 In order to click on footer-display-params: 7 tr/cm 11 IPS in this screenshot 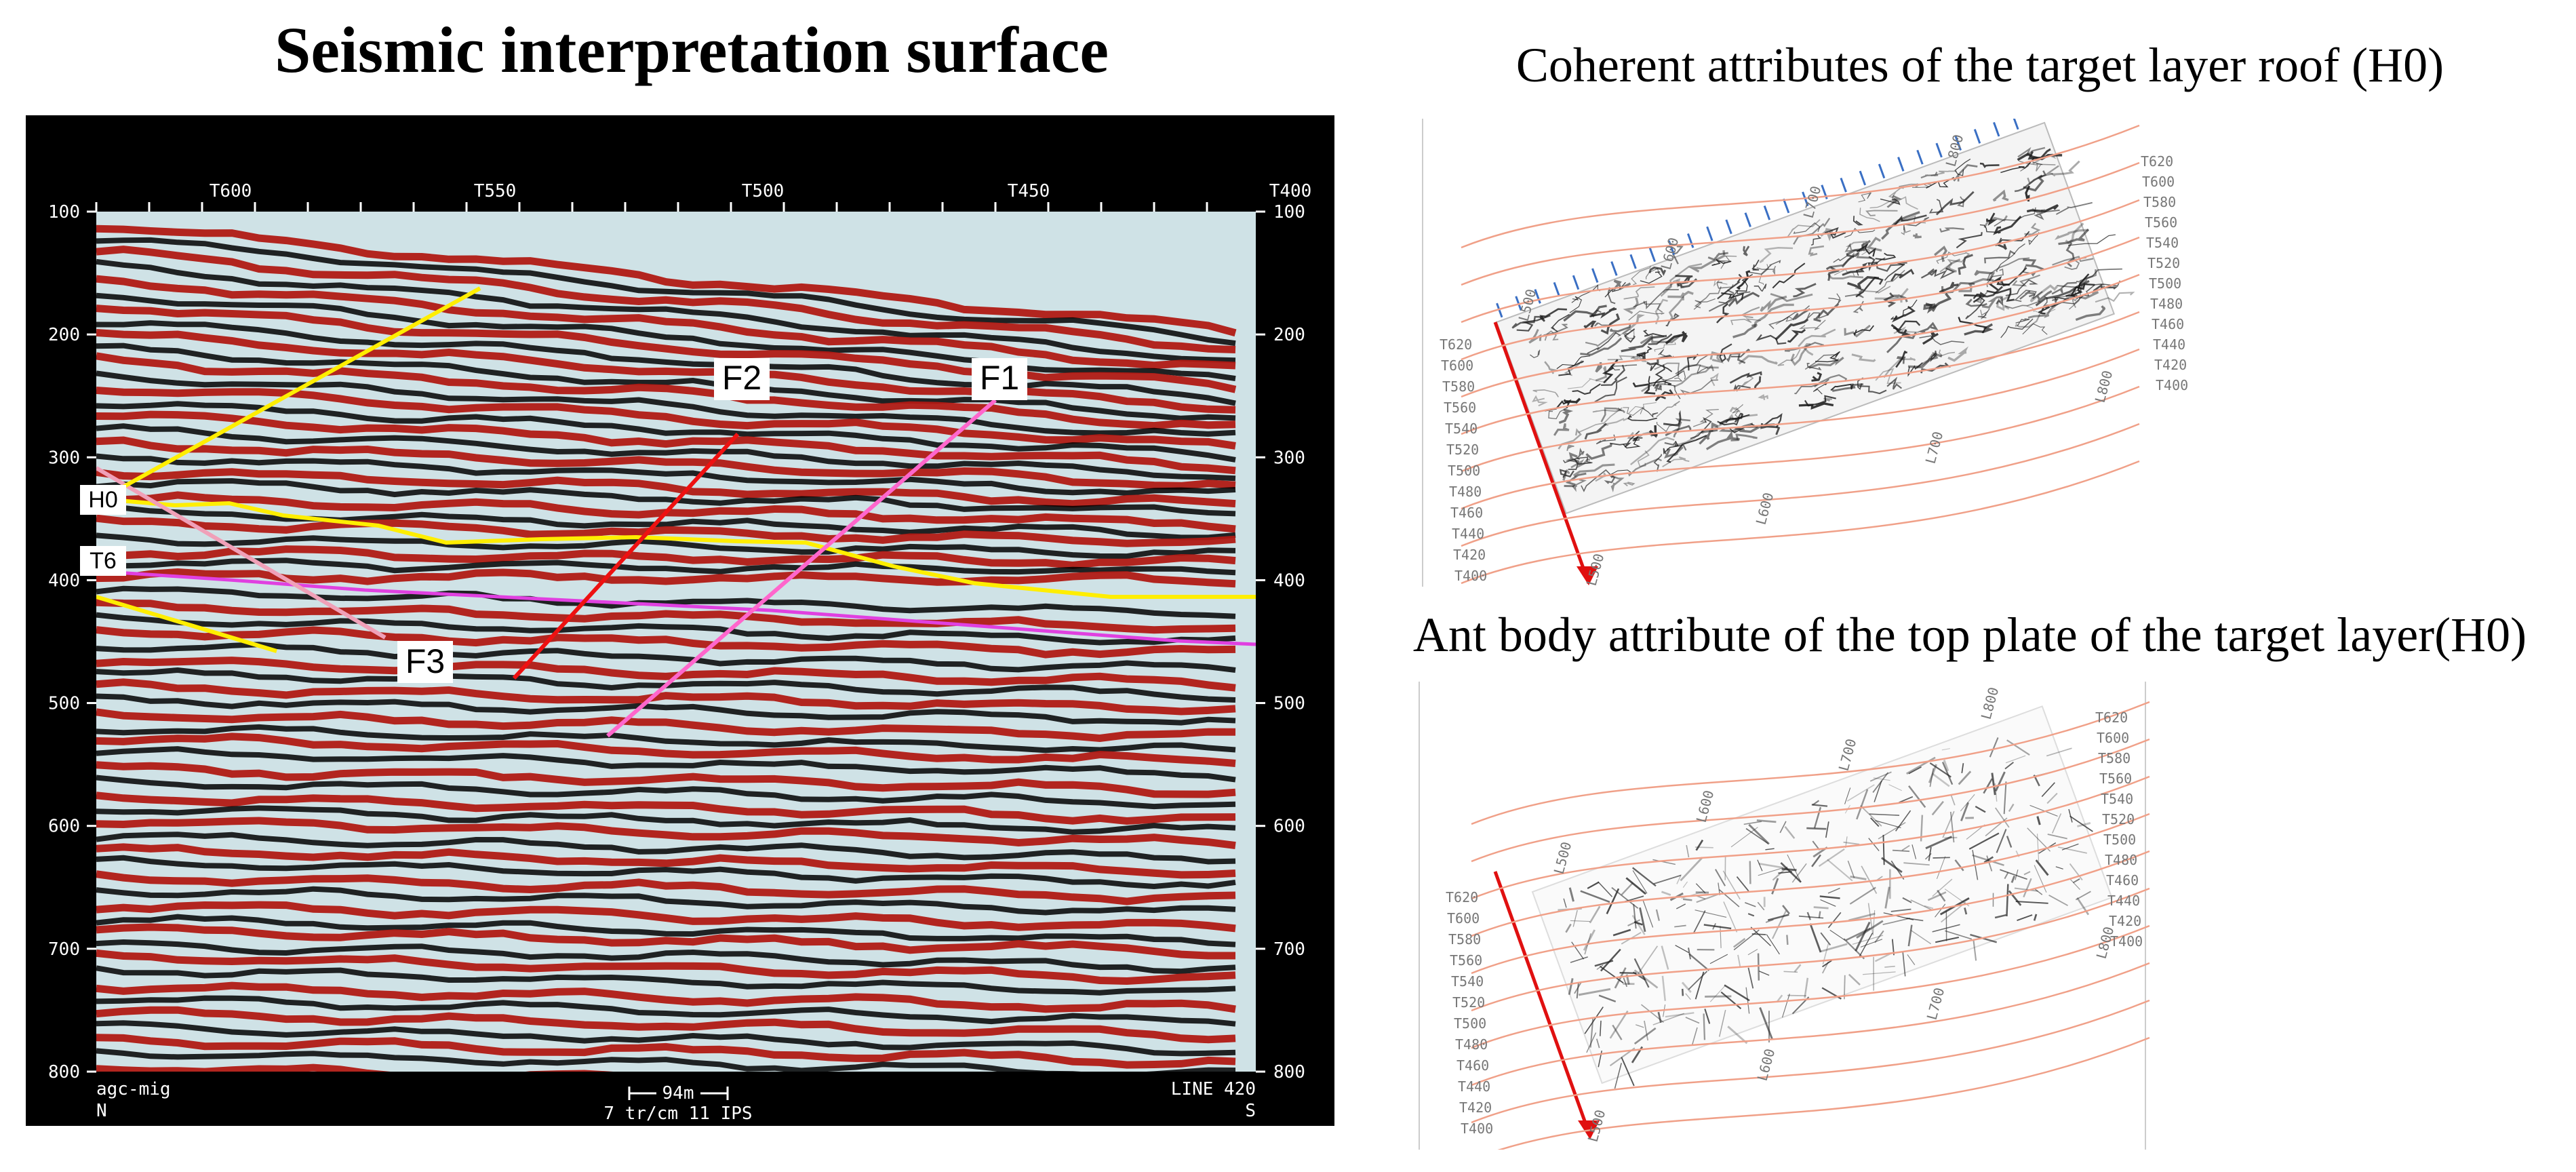, I will do `click(678, 1113)`.